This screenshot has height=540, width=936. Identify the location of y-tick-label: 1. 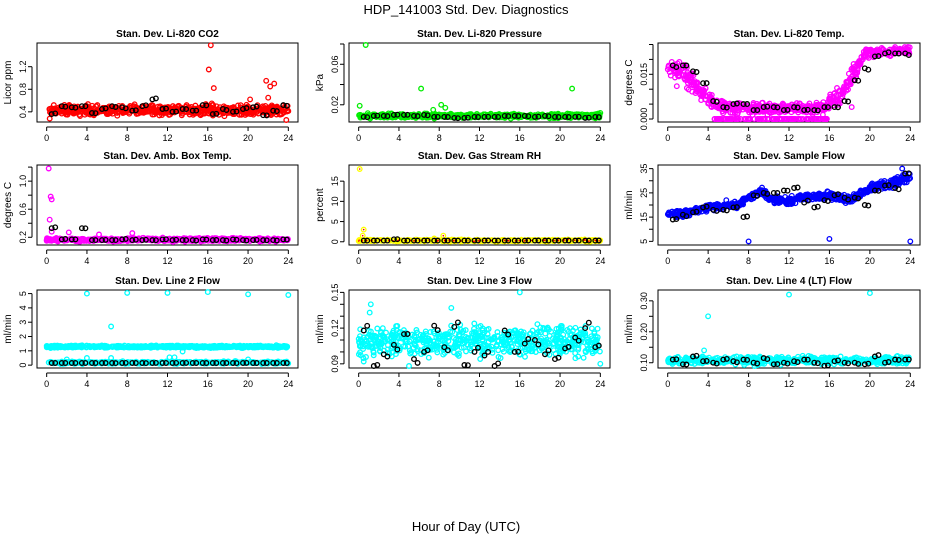
(23, 350).